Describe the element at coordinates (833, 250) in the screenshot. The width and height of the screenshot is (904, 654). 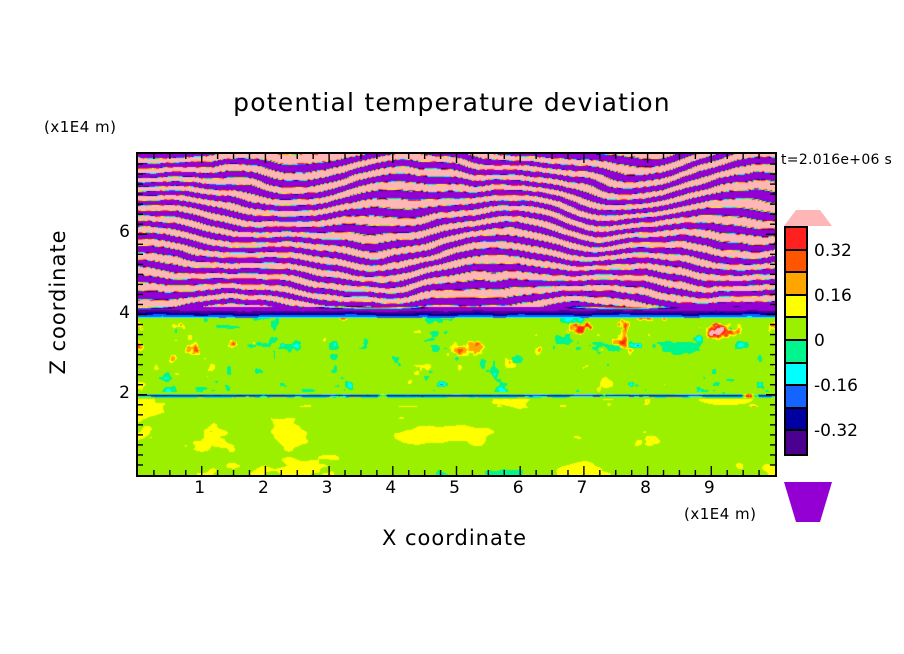
I see `colorbar-tick-label: 0.32` at that location.